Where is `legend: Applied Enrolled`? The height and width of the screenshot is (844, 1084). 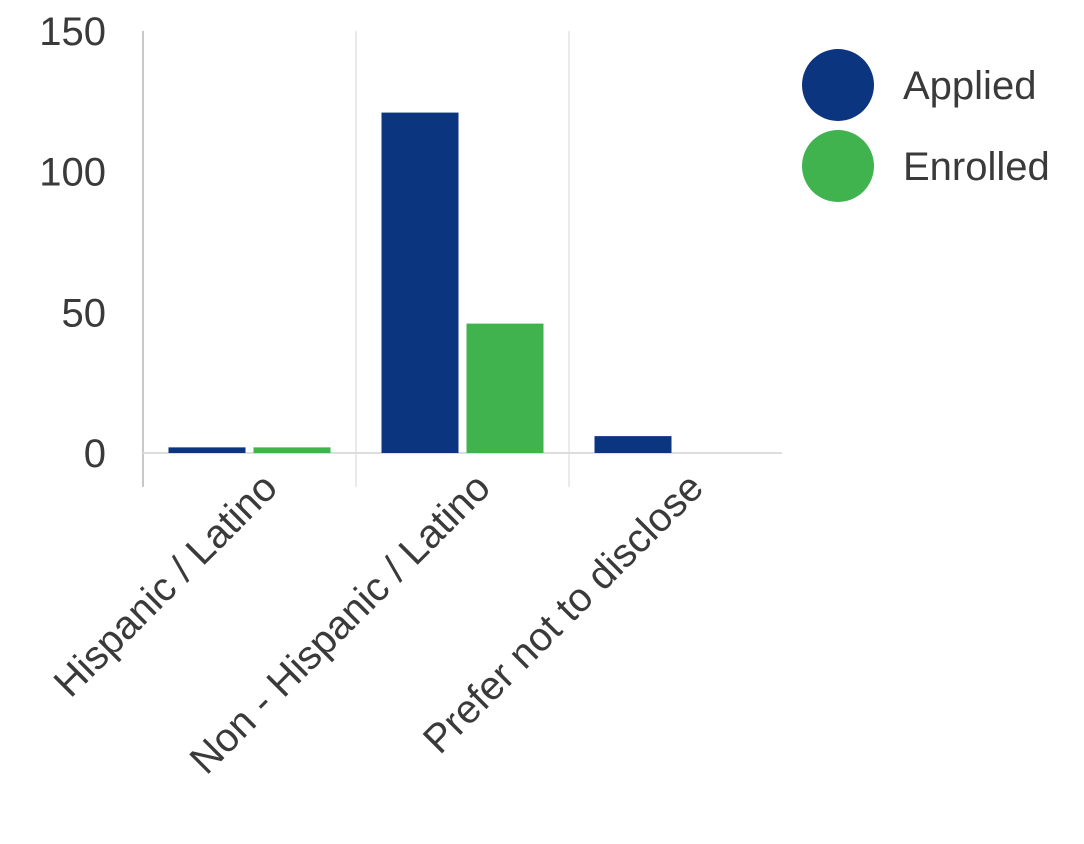
legend: Applied Enrolled is located at coordinates (926, 125).